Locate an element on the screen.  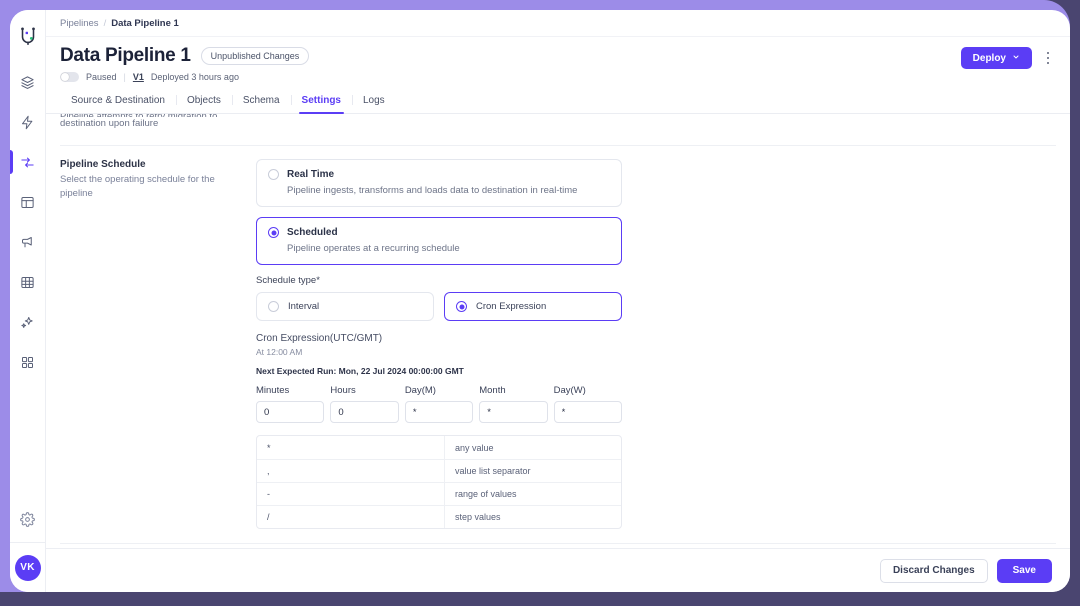
scheduled-title: Scheduled is located at coordinates (312, 233).